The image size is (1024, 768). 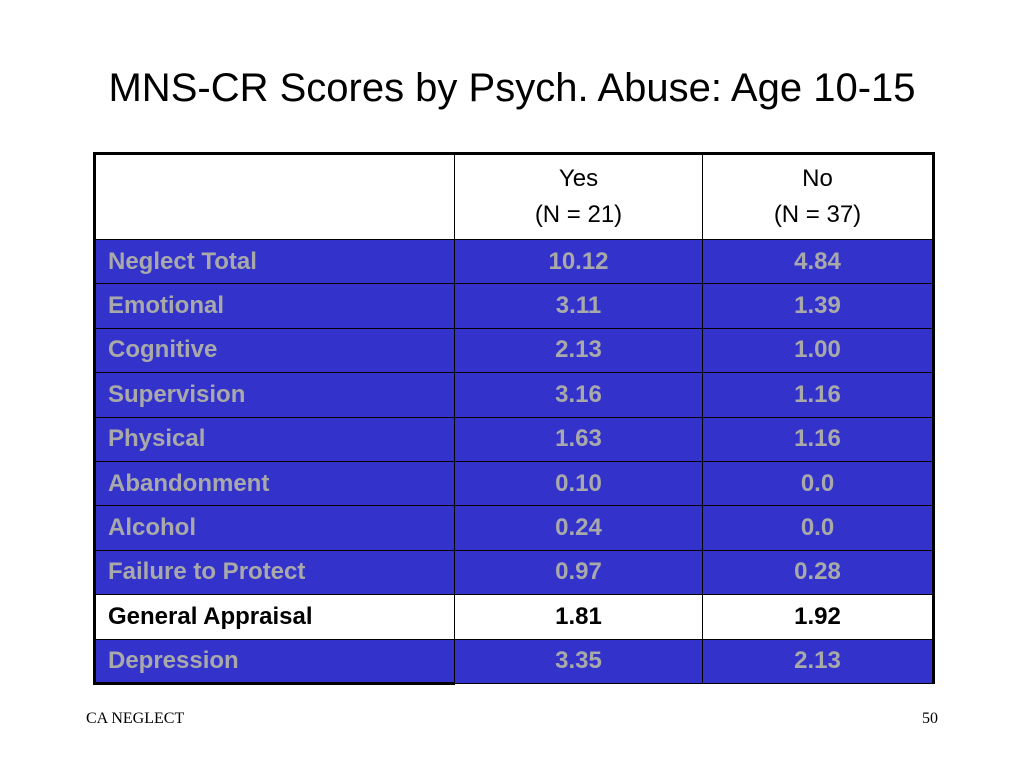 I want to click on header-cell-yes: Yes (N = 21), so click(x=578, y=196).